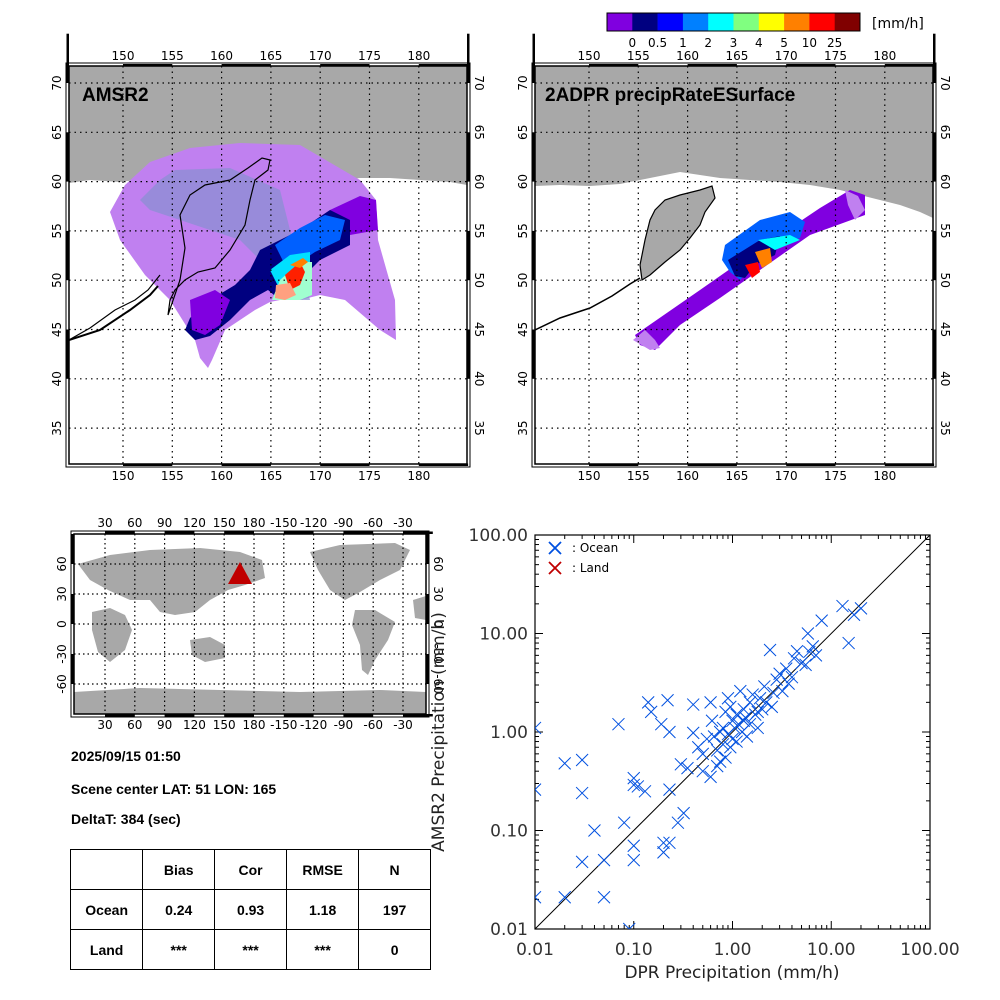 The width and height of the screenshot is (1000, 1000). Describe the element at coordinates (754, 257) in the screenshot. I see `precip-dark-blue` at that location.